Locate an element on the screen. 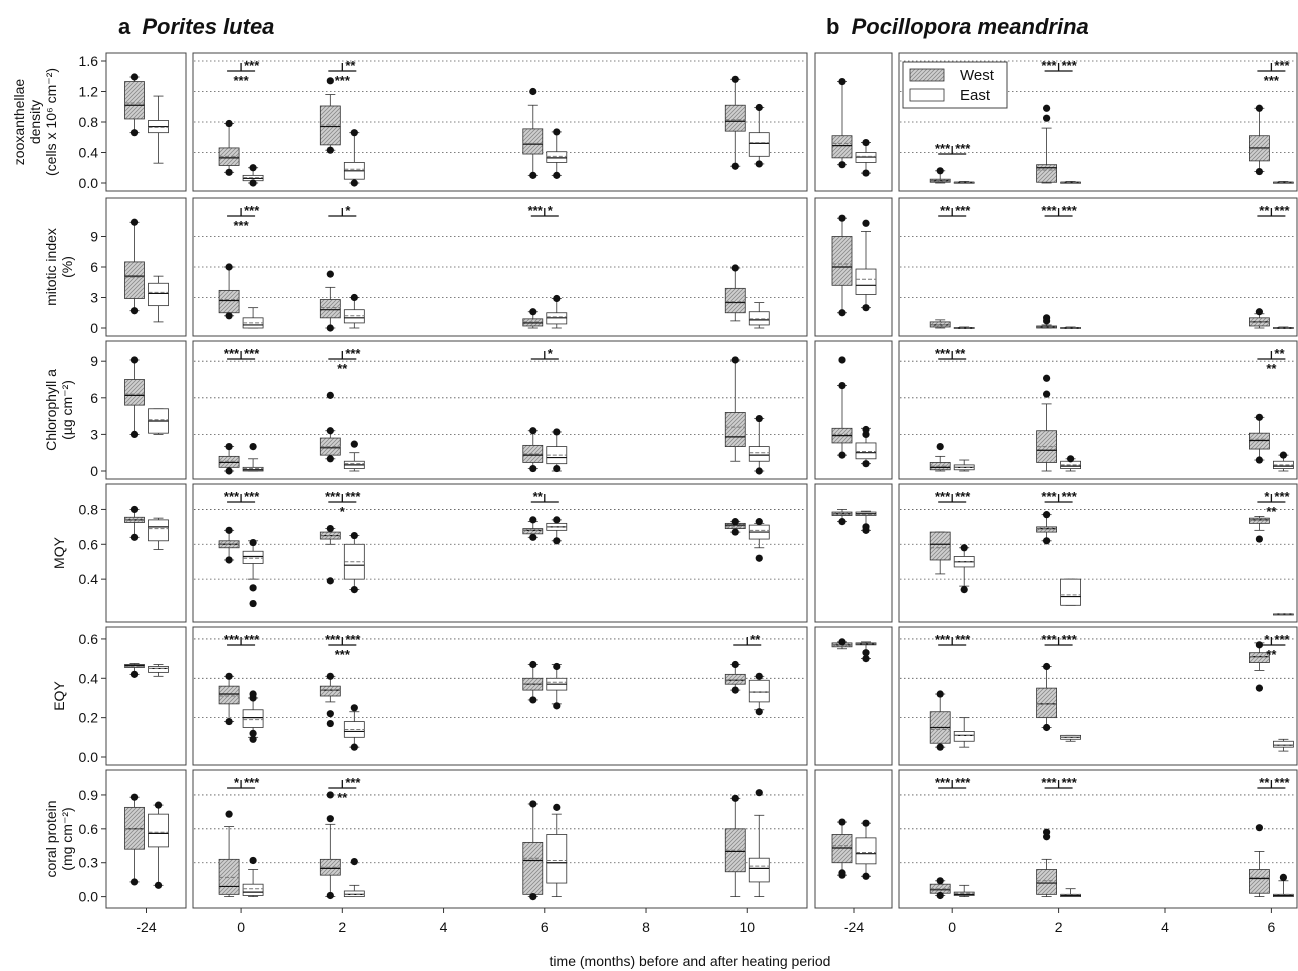 The height and width of the screenshot is (971, 1298). frame-eqy-a_post is located at coordinates (500, 696).